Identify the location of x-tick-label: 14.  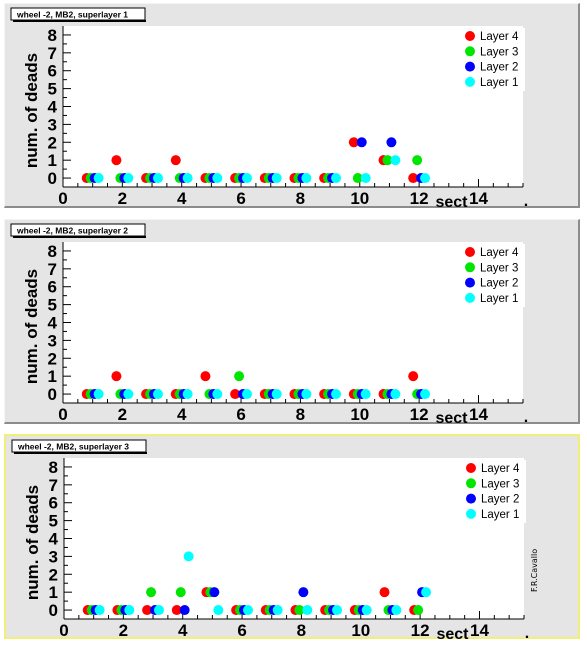
(478, 198).